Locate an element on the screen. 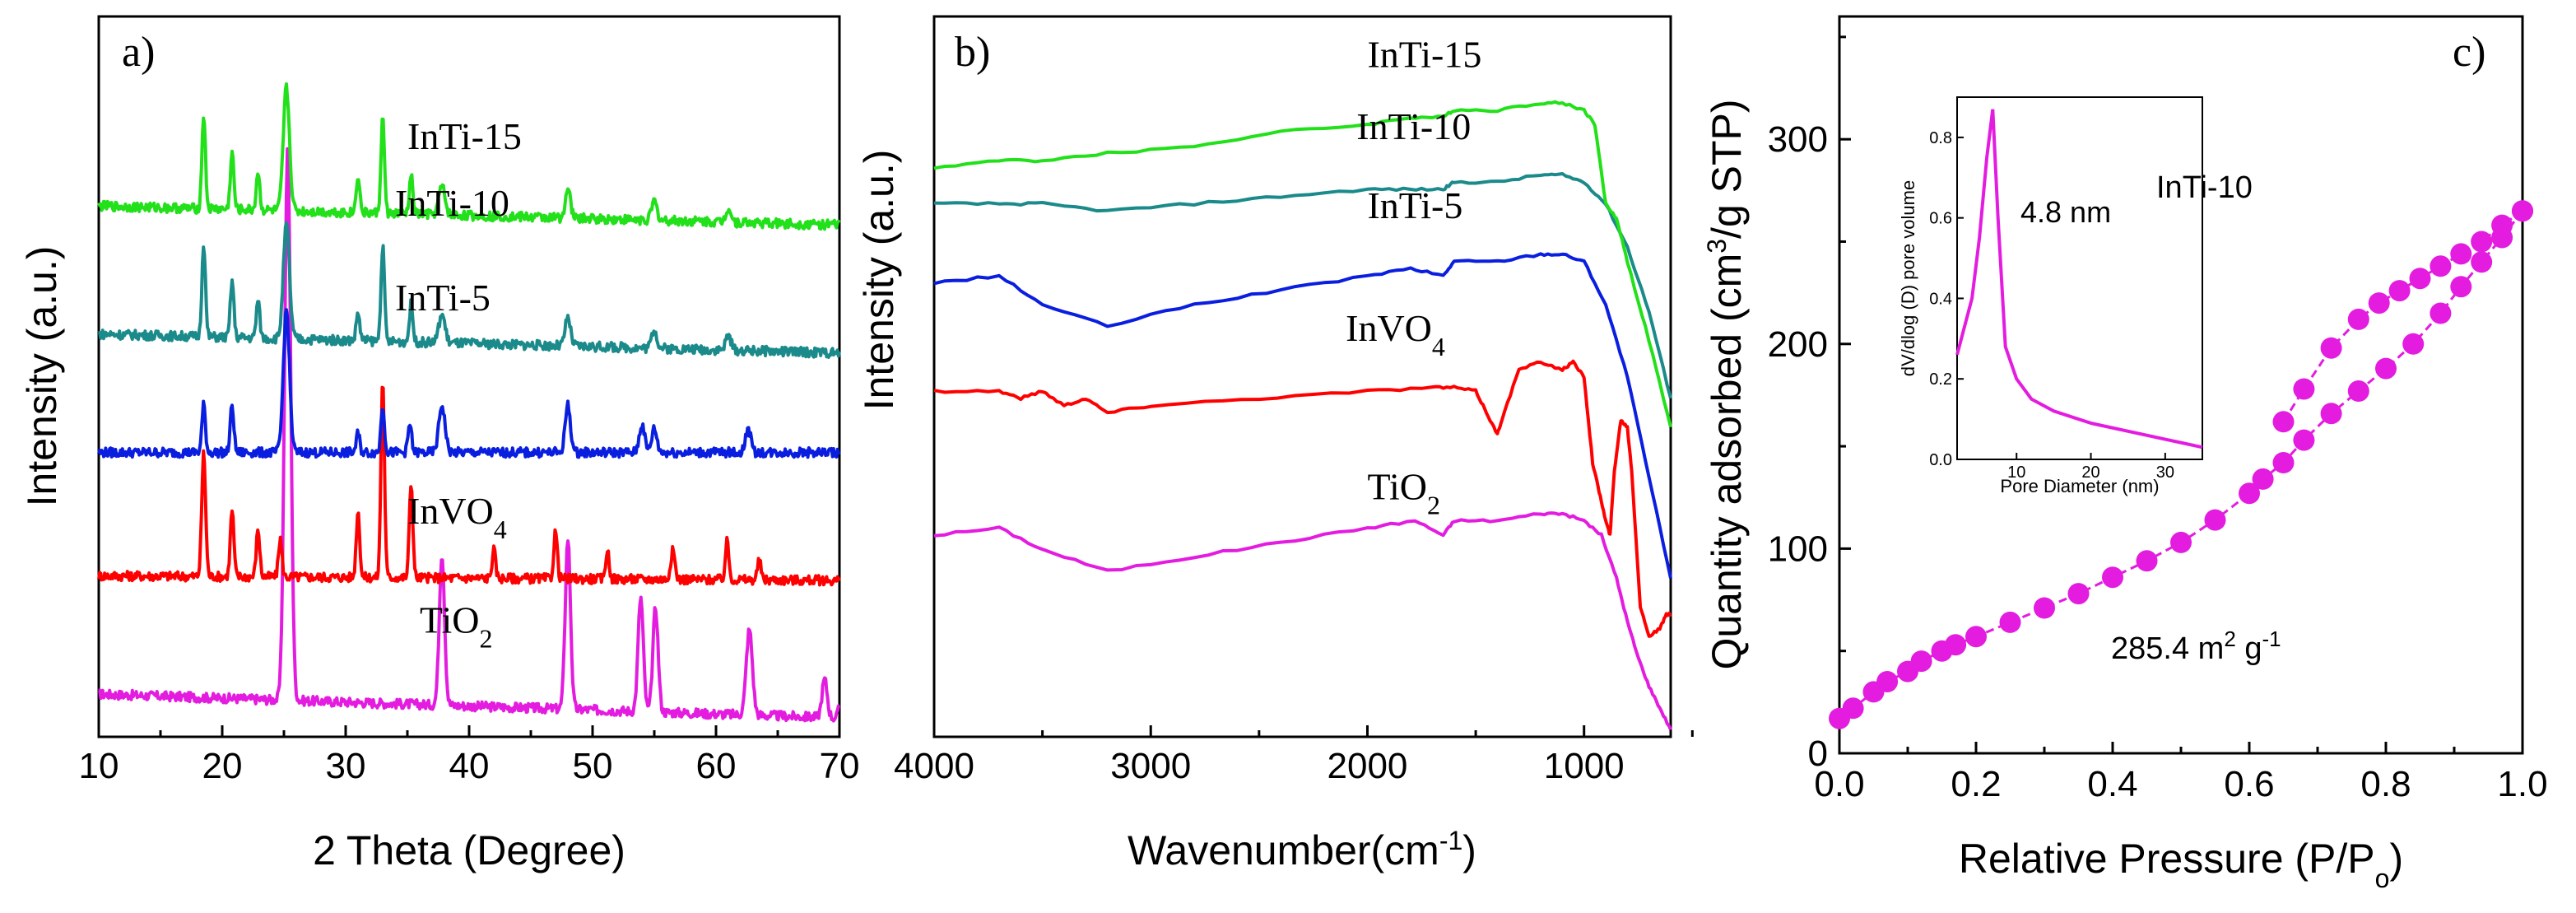  panel-a-series-label-InVO4: InVO4 is located at coordinates (457, 517).